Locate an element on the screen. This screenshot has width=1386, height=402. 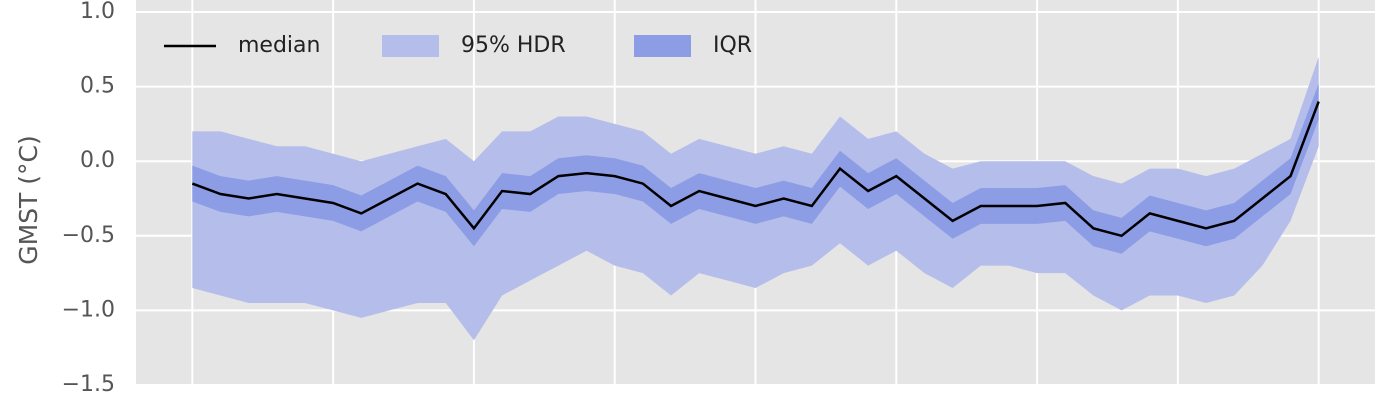
y-tick-label: −0.5 is located at coordinates (88, 235).